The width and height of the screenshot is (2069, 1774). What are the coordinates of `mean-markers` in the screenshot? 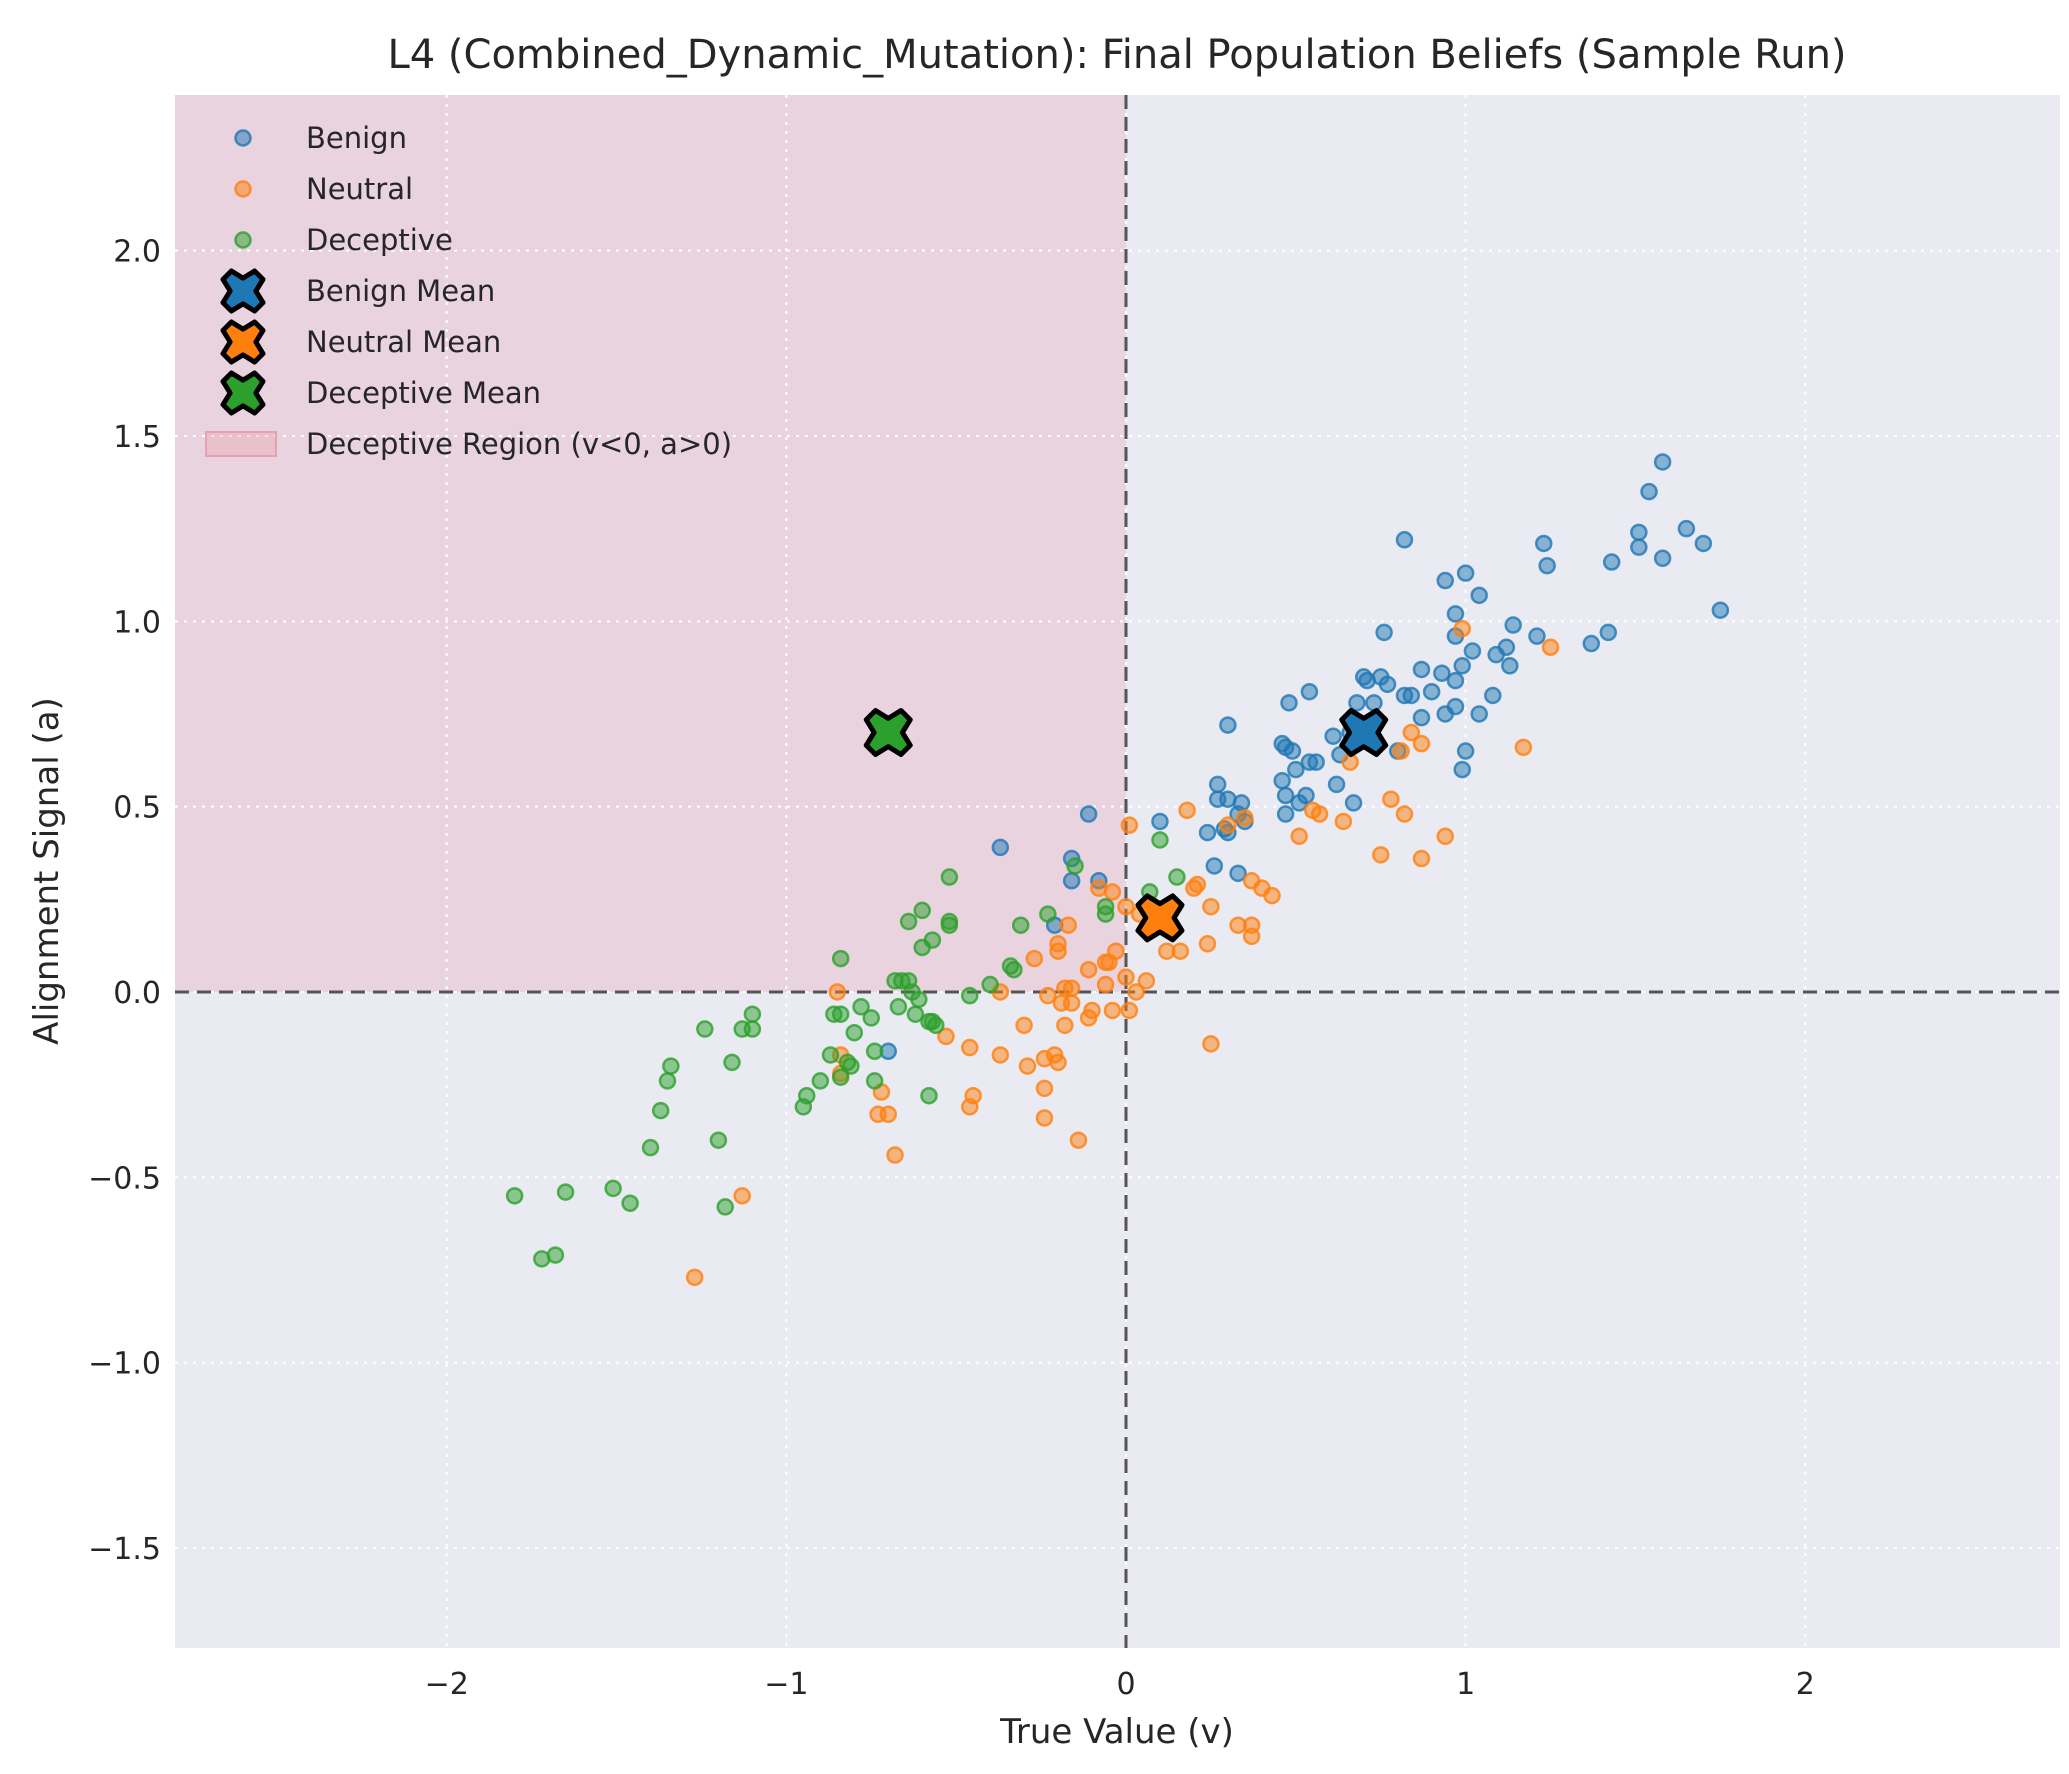 It's located at (1126, 825).